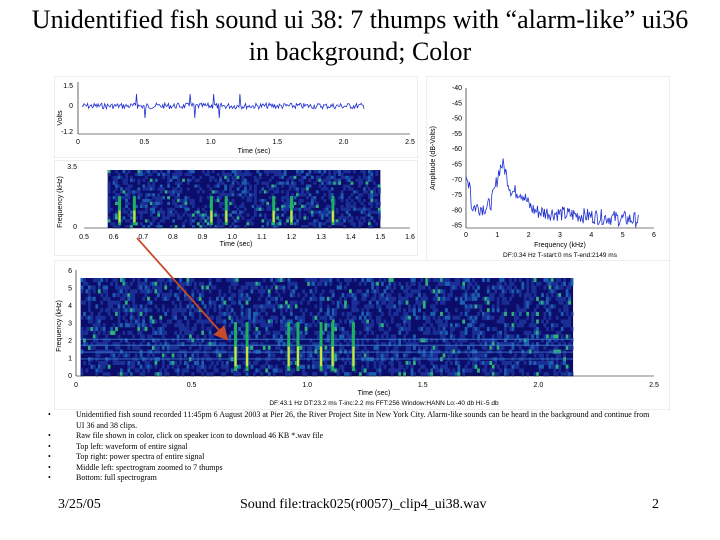 The image size is (720, 540). Describe the element at coordinates (457, 134) in the screenshot. I see `spectrum-ytick: -55` at that location.